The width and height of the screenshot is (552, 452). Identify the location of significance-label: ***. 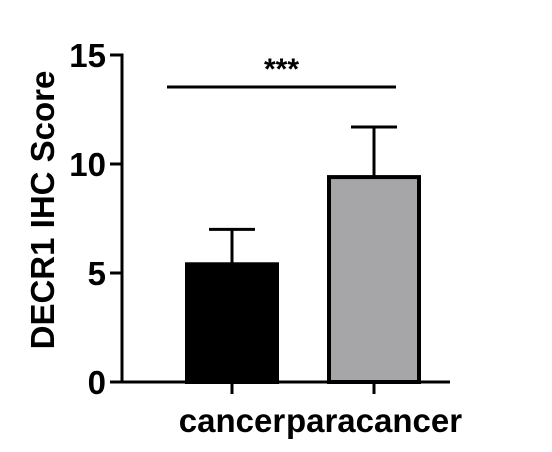
(281, 69).